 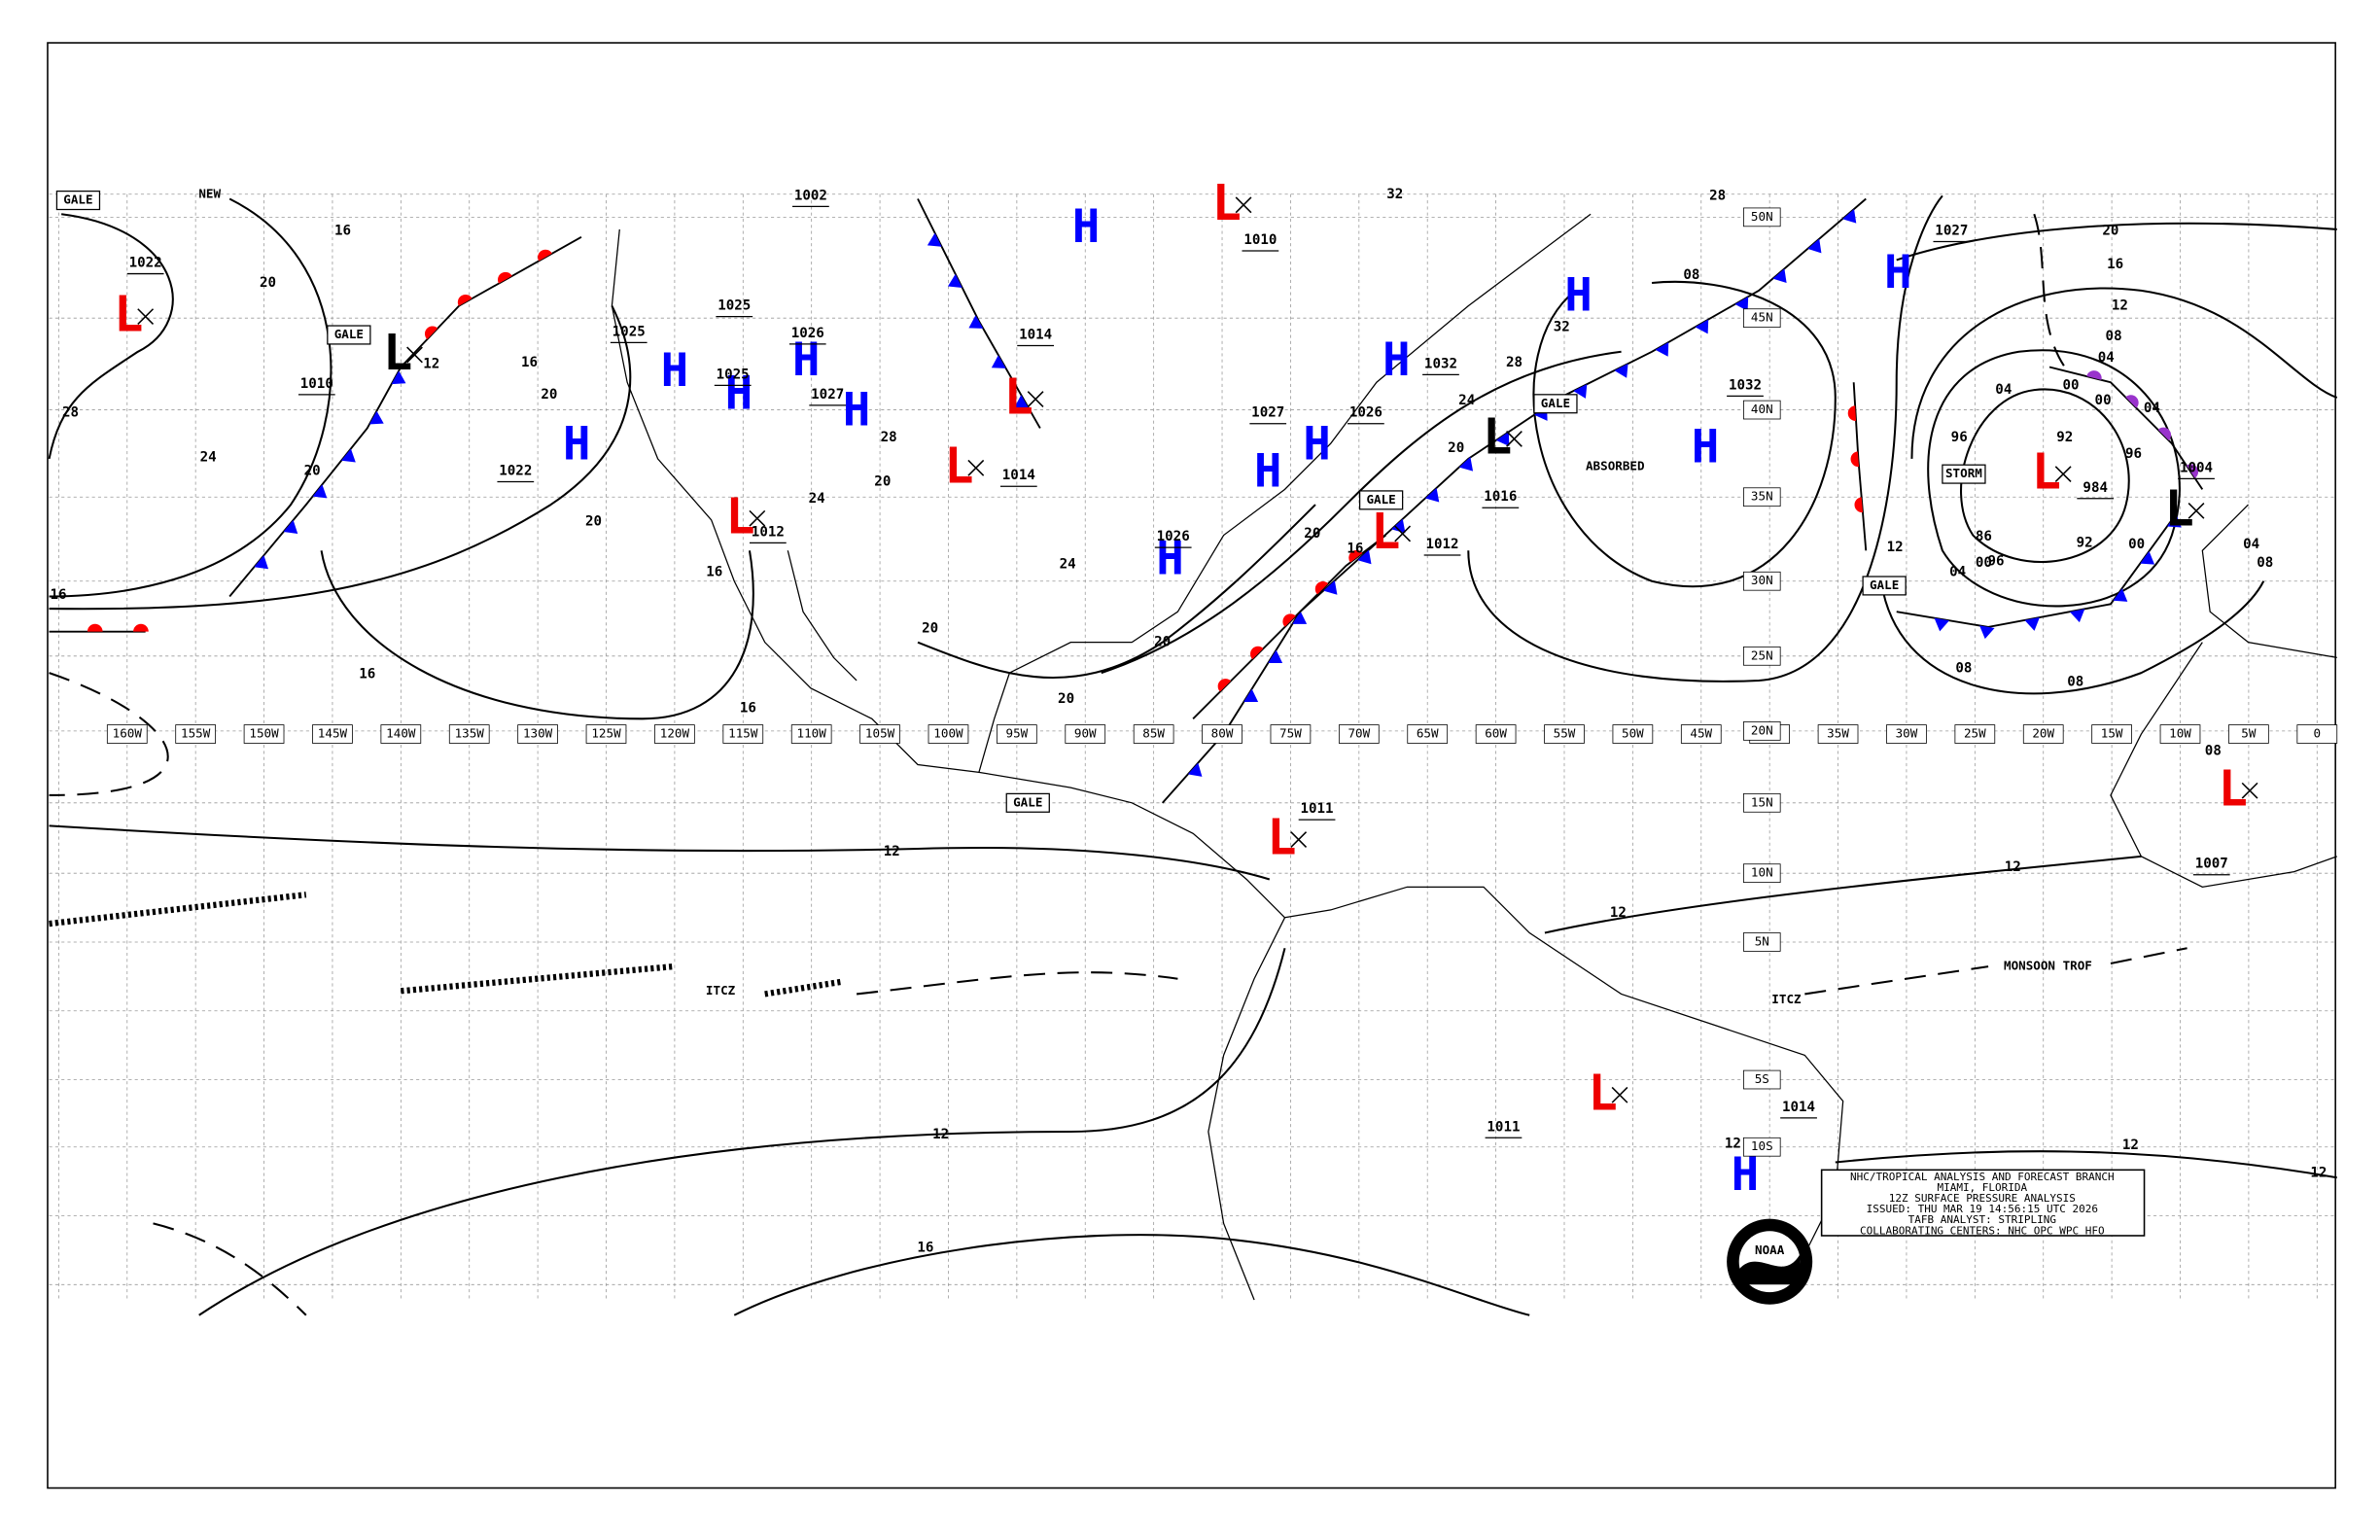 I want to click on longitude-label: 65W, so click(x=1428, y=733).